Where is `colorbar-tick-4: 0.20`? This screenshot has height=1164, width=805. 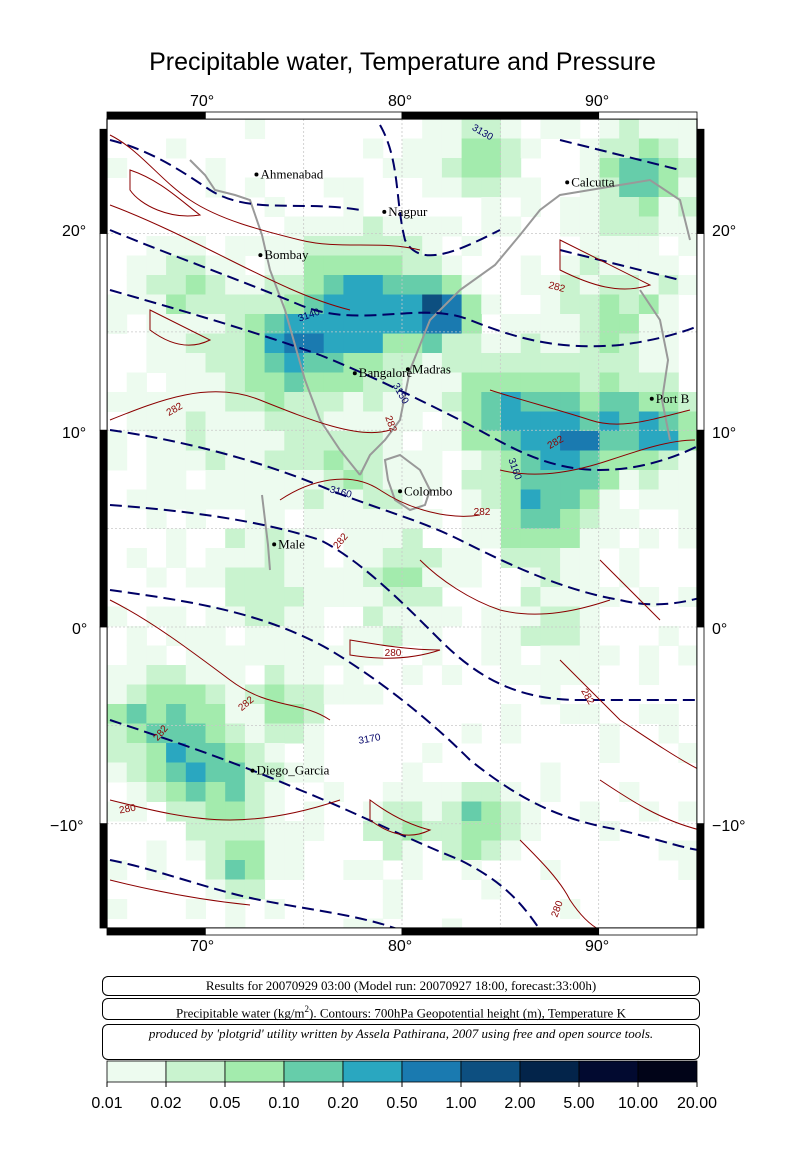
colorbar-tick-4: 0.20 is located at coordinates (343, 1103).